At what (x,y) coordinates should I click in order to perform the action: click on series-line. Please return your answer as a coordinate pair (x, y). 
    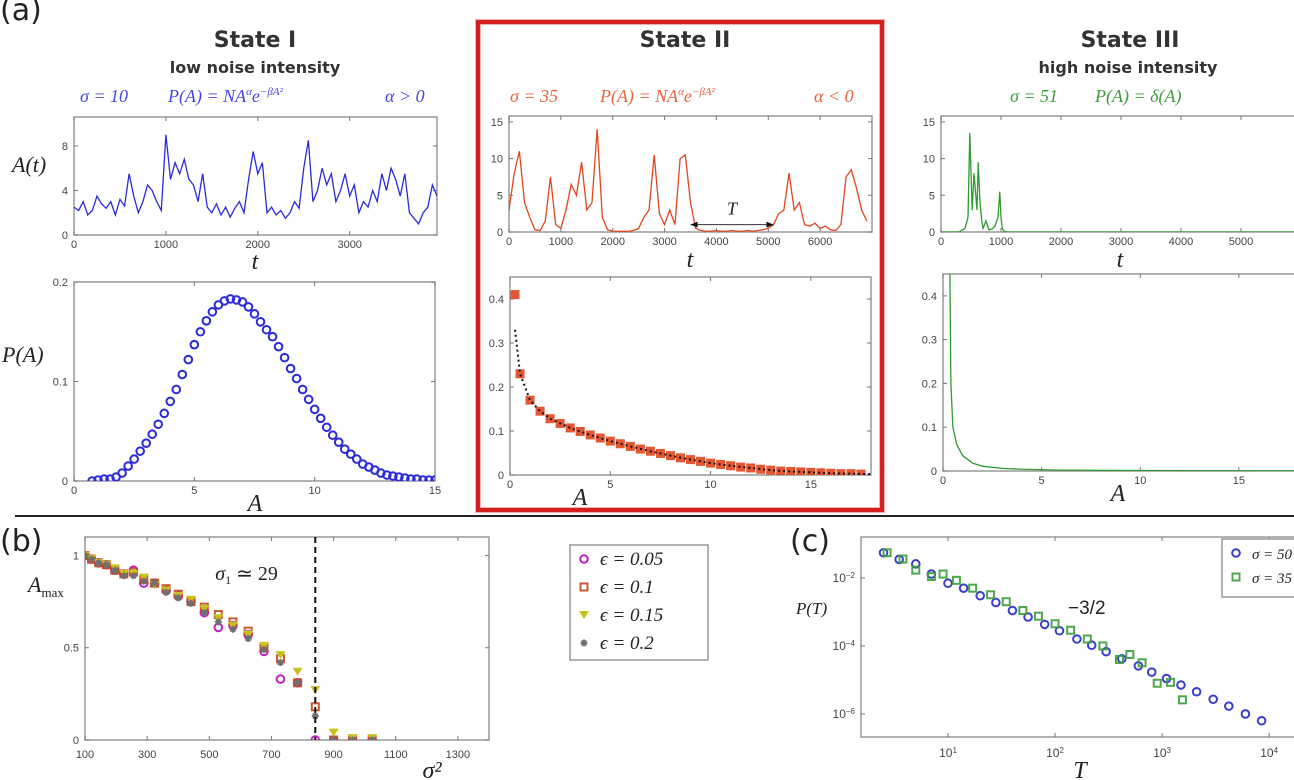
    Looking at the image, I should click on (692, 402).